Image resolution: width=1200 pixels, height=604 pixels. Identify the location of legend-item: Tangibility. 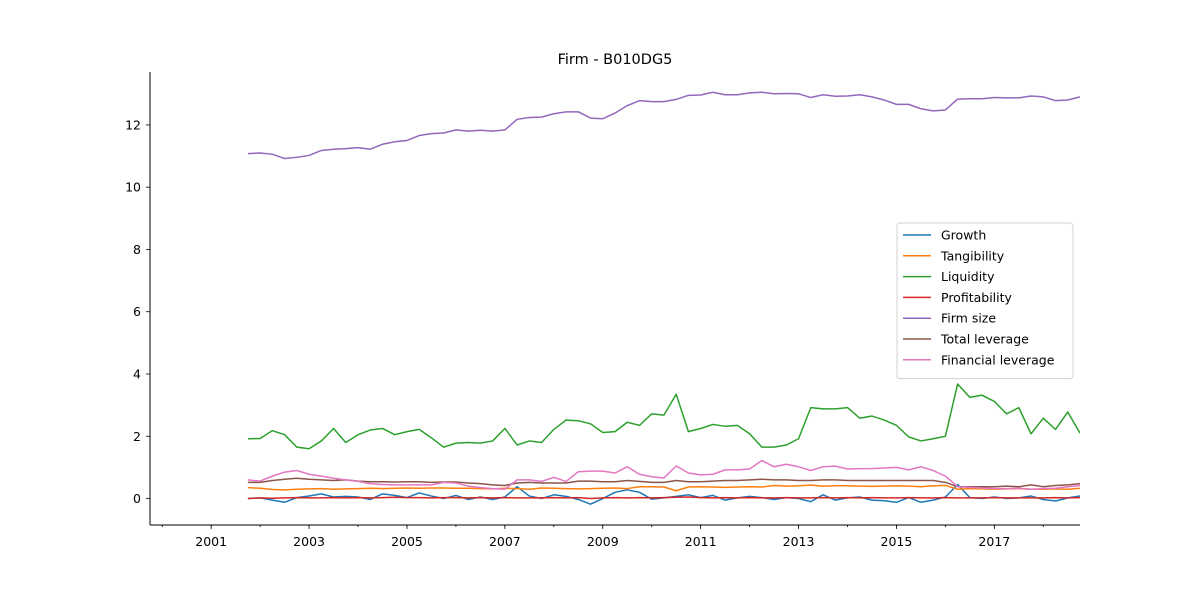
(954, 255).